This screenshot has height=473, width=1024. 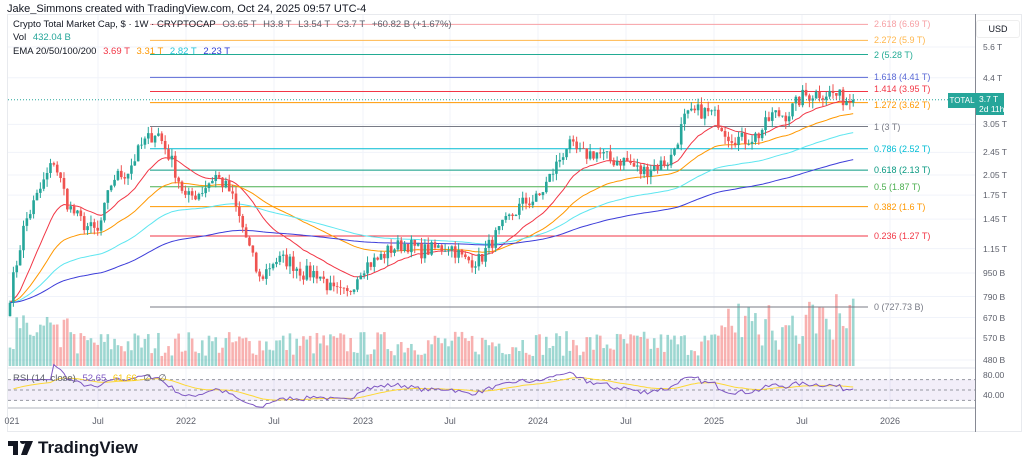 What do you see at coordinates (12, 421) in the screenshot?
I see `time-axis-label: 021` at bounding box center [12, 421].